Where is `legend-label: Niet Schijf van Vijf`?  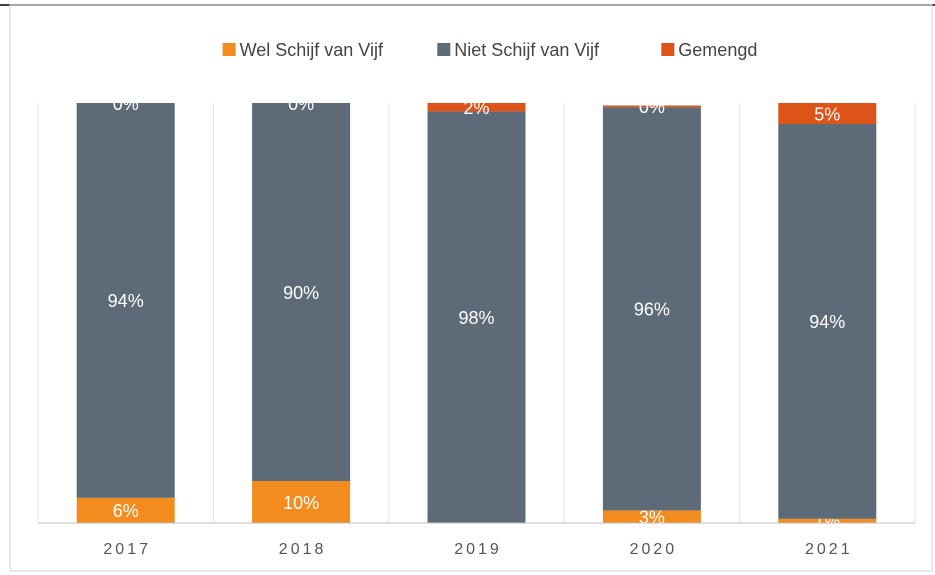
legend-label: Niet Schijf van Vijf is located at coordinates (527, 50).